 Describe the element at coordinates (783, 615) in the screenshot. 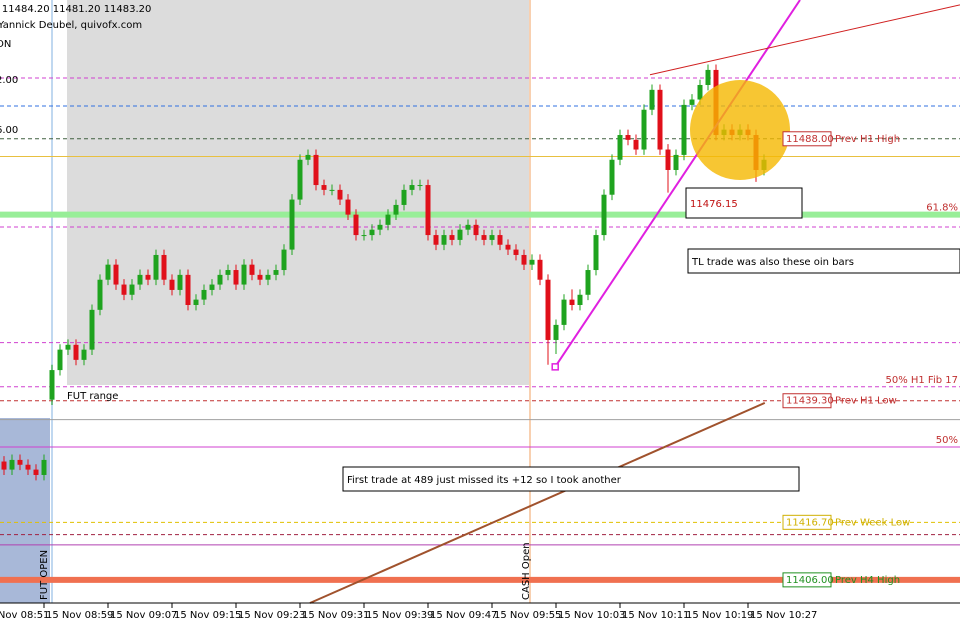

I see `x-tick-label: 15 Nov 10:27` at that location.